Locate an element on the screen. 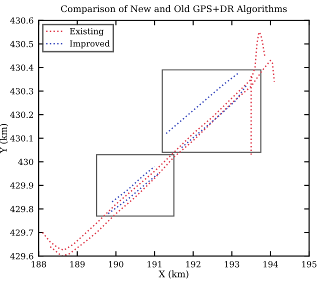  x-tick-label: 190 is located at coordinates (116, 264).